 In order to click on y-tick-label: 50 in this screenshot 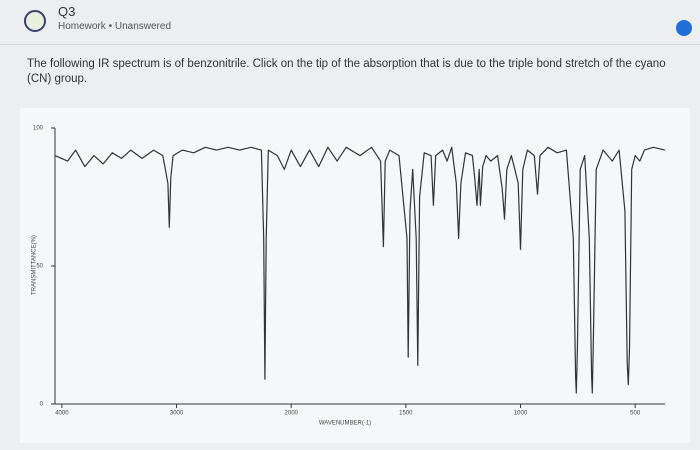, I will do `click(39, 267)`.